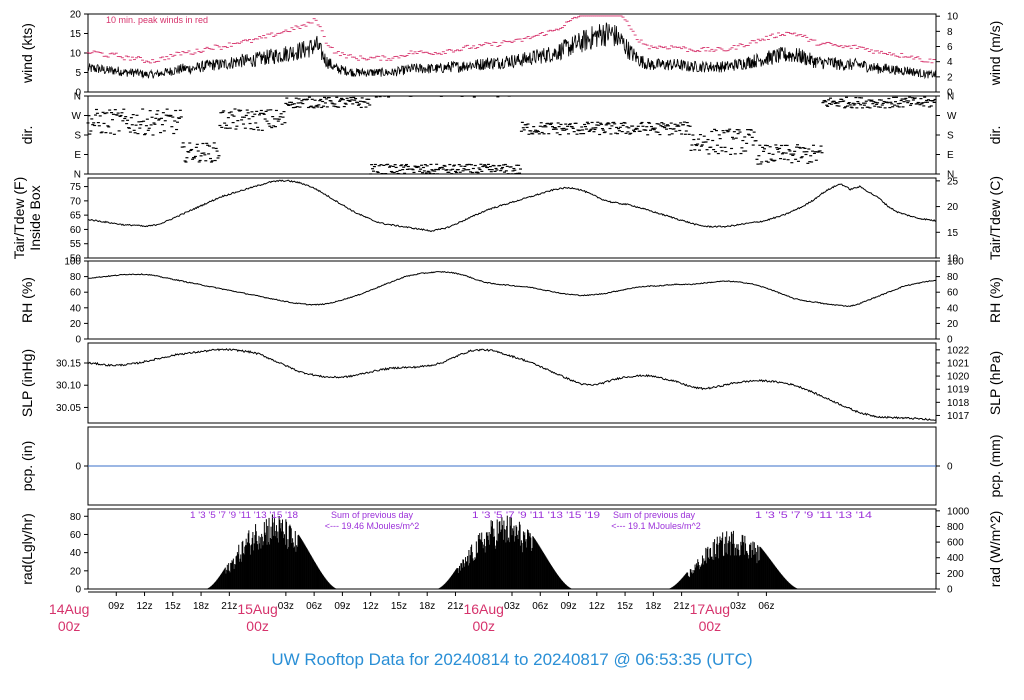 This screenshot has height=700, width=1024. I want to click on panel-rh: RH (%) RH (%) 0 20 40 60 80 100 0 20 40 60 80 100, so click(511, 301).